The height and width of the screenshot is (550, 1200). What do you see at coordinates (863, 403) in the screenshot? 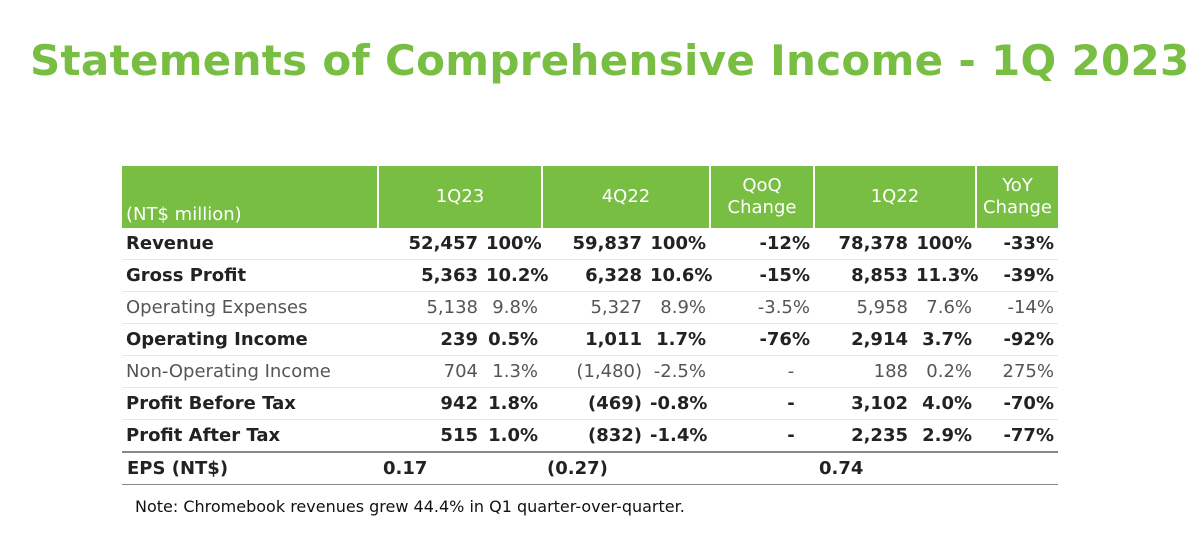
I see `cell-1q22-value: 3,102` at bounding box center [863, 403].